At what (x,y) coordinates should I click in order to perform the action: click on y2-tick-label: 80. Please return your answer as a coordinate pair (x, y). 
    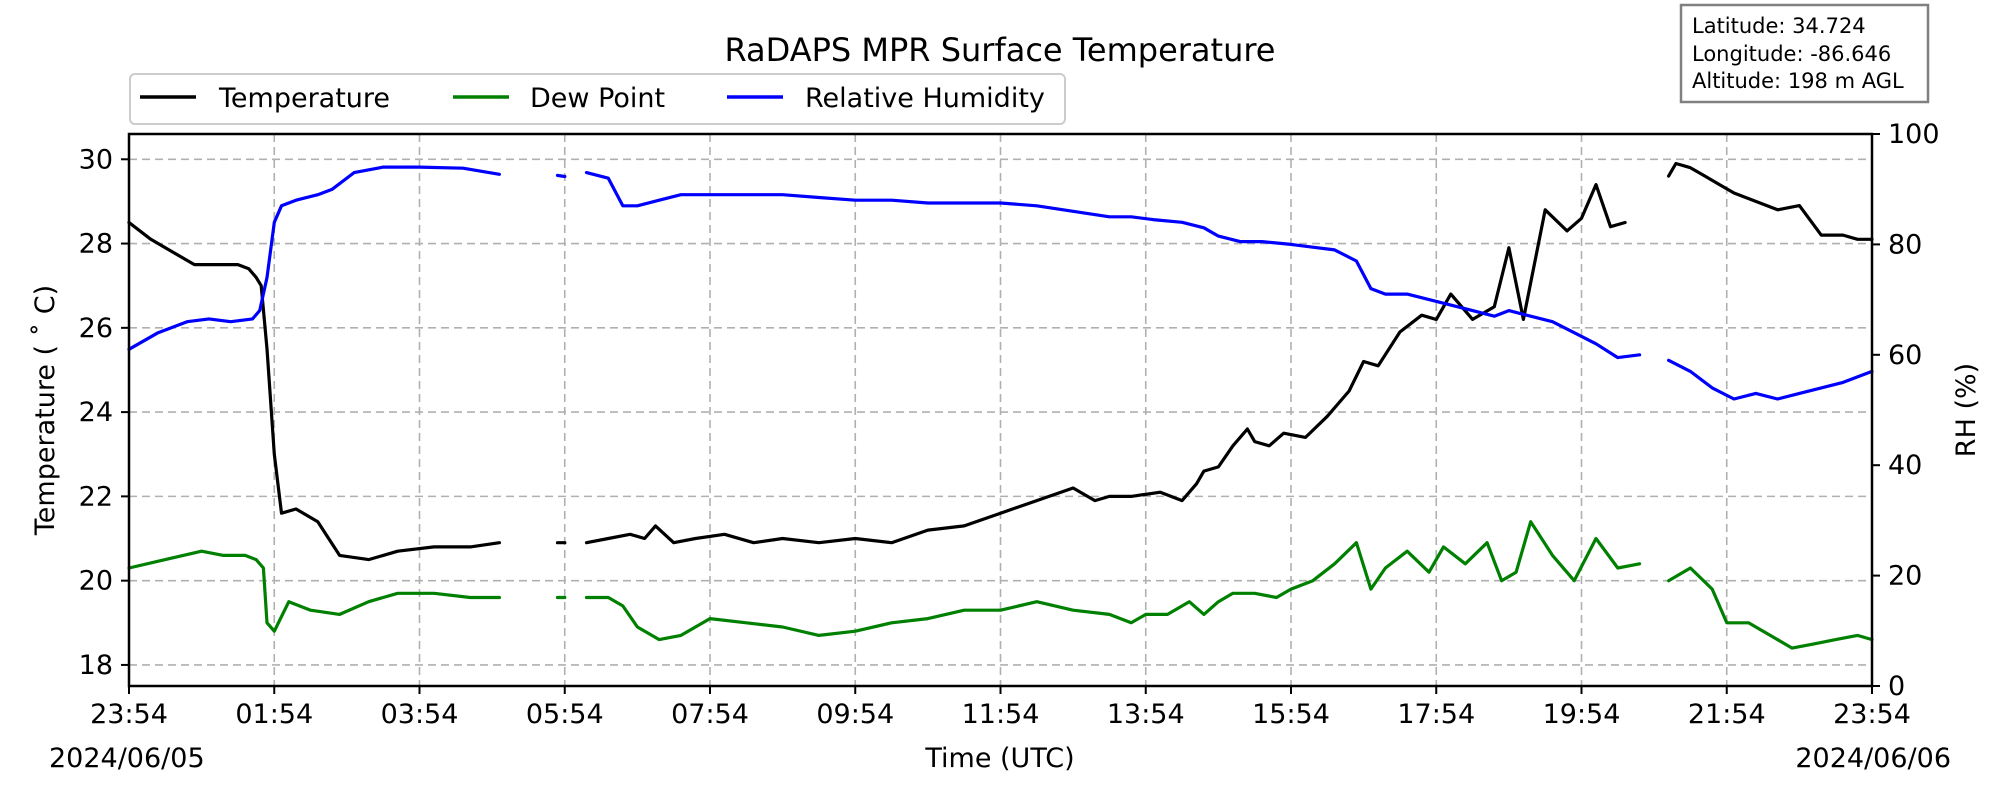
    Looking at the image, I should click on (1905, 244).